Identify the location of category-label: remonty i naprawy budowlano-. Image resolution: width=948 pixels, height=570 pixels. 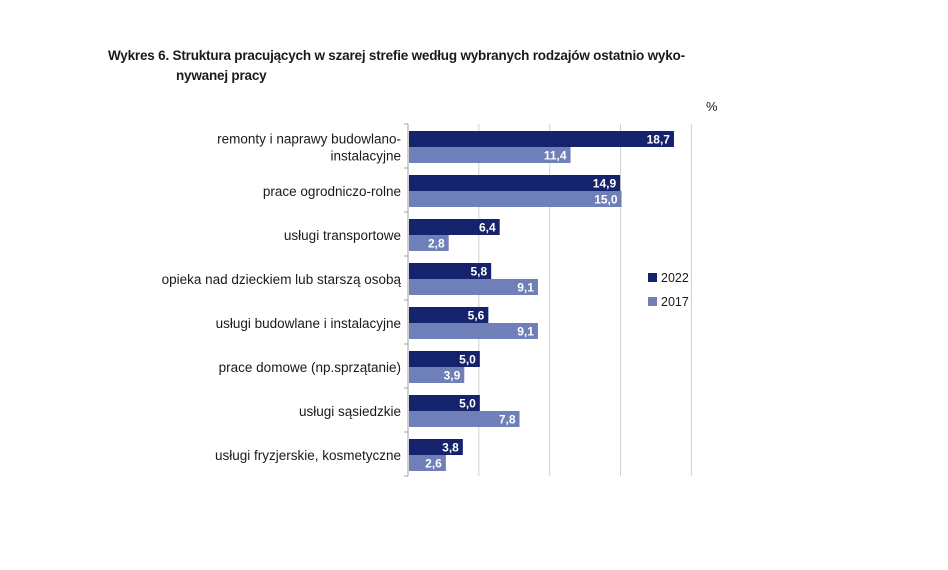
(309, 139).